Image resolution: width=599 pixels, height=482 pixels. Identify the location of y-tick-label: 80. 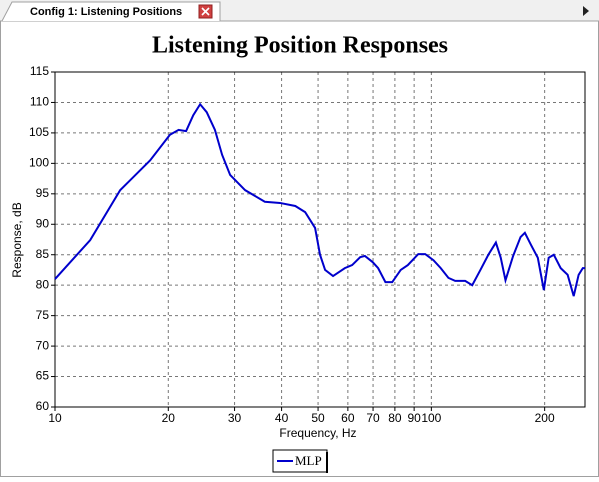
(43, 284).